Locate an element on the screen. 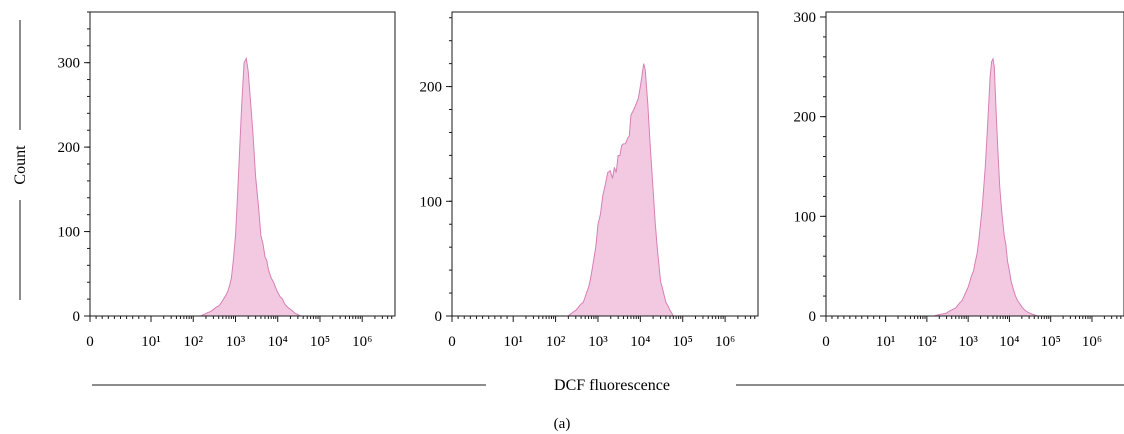  y-axis-label-group: Count is located at coordinates (20, 160).